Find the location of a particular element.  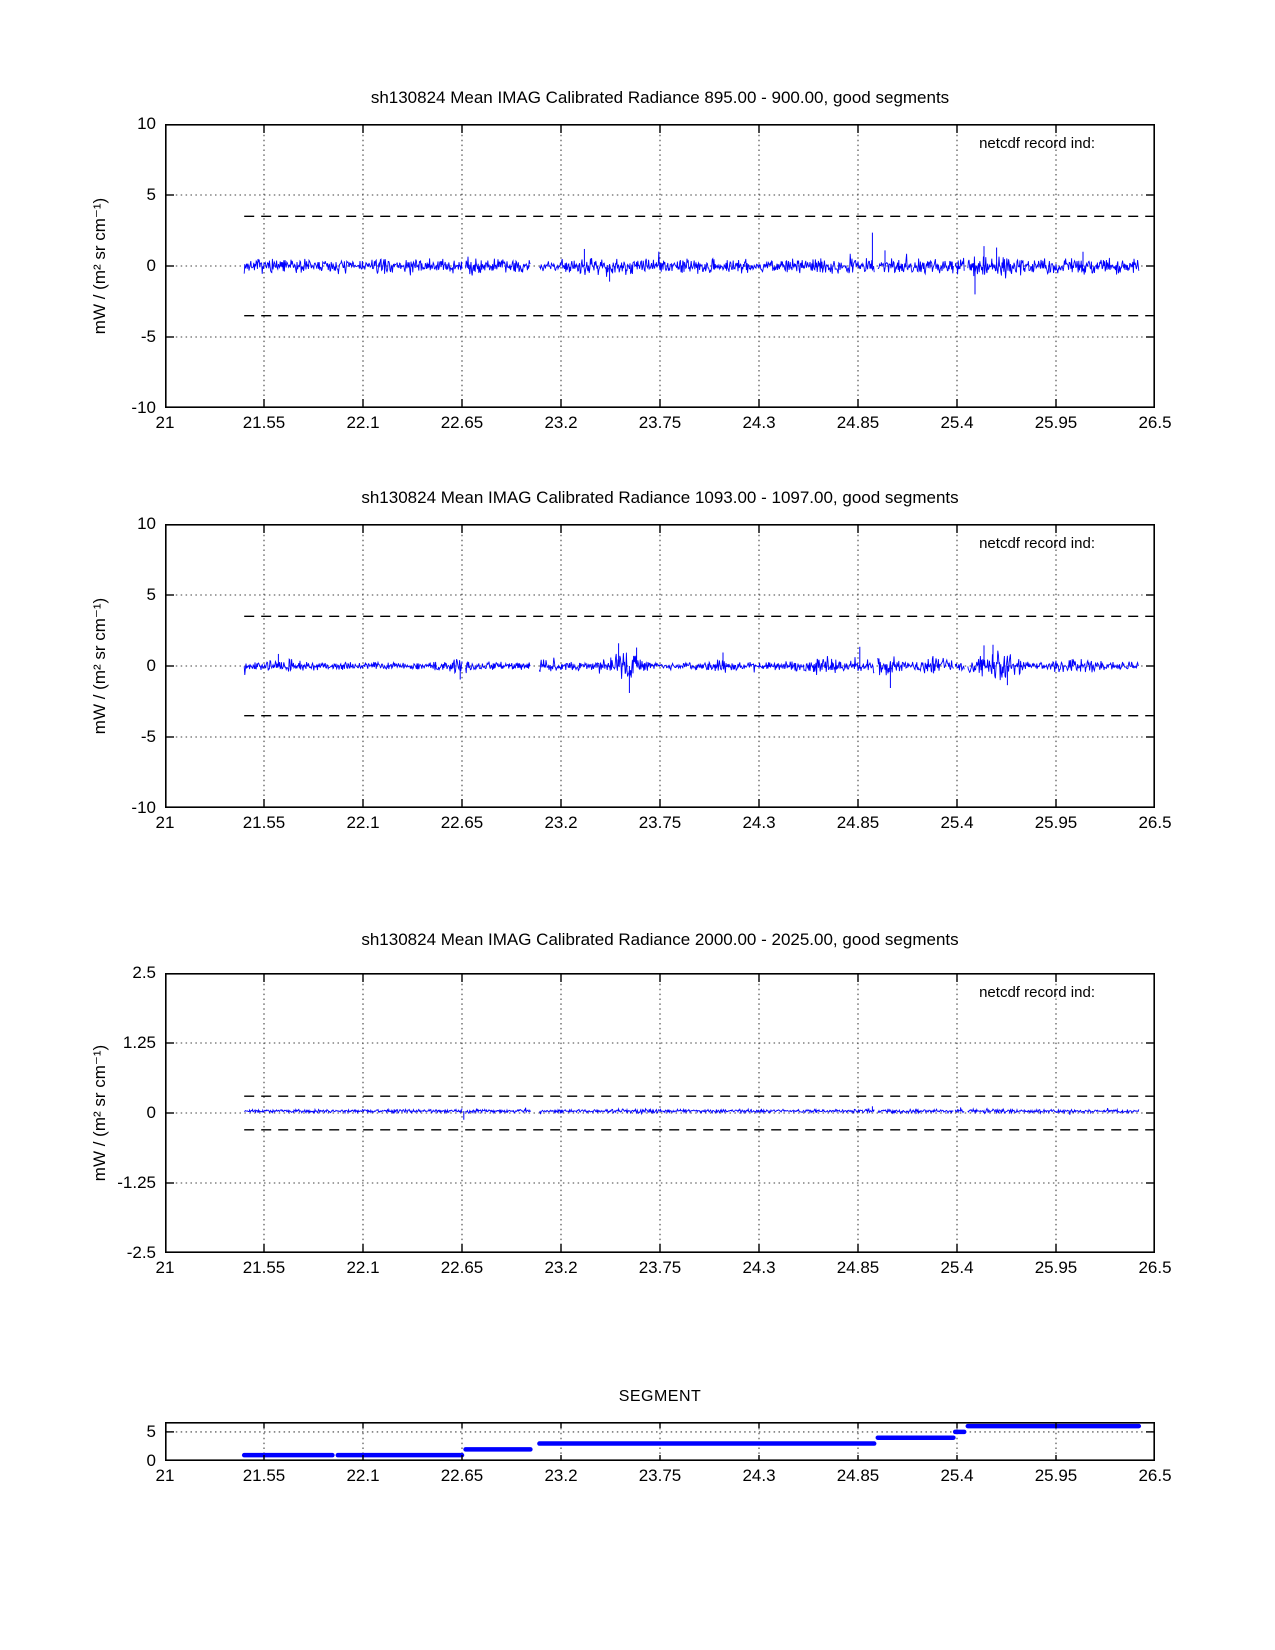

y-tick-label: 2.5 is located at coordinates (144, 972).